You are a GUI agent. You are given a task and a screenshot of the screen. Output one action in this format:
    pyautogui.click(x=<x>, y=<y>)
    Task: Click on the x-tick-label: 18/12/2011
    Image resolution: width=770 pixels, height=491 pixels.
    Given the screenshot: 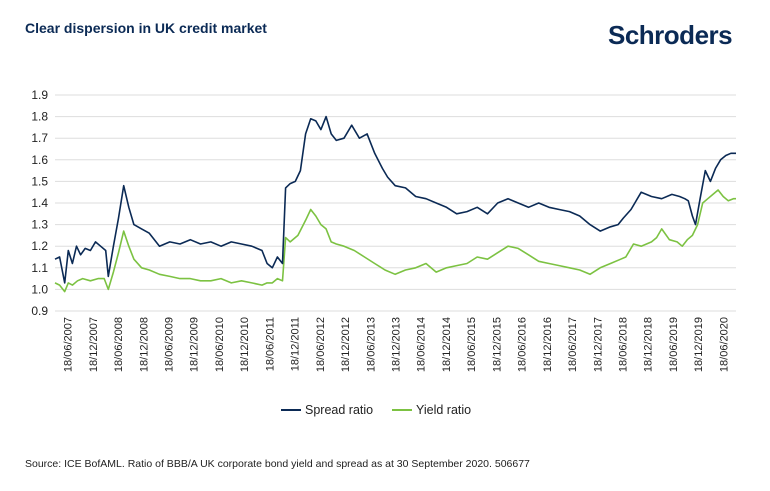 What is the action you would take?
    pyautogui.click(x=296, y=344)
    